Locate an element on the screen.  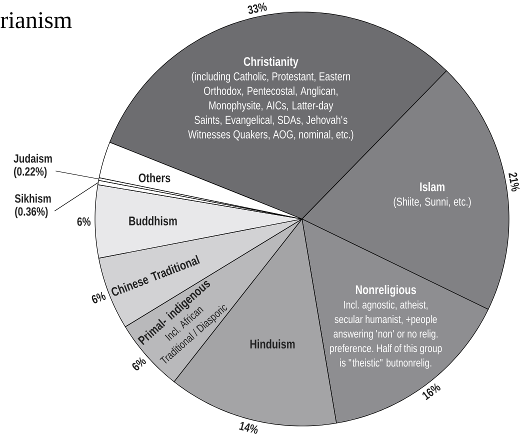
data-label: 21% is located at coordinates (514, 182).